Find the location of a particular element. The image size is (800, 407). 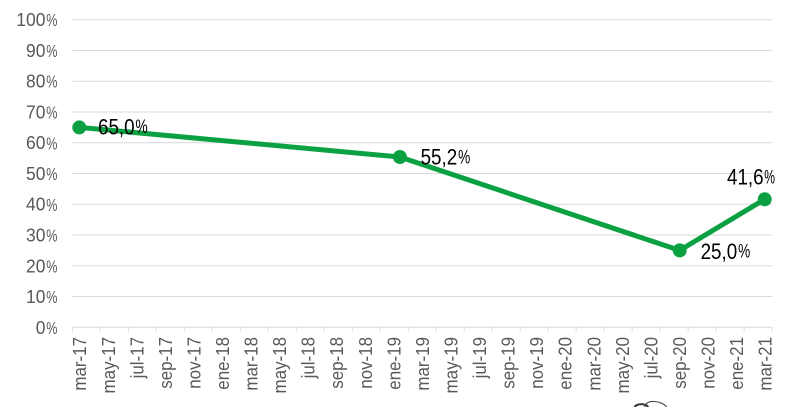

svg-text: ene-18 is located at coordinates (222, 363).